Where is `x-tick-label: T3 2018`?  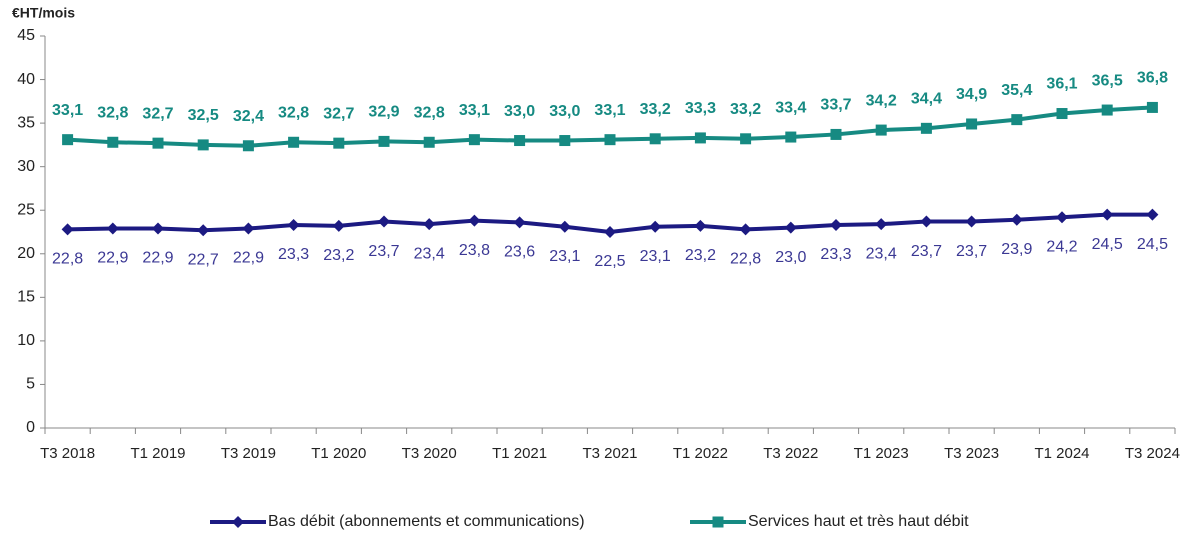
x-tick-label: T3 2018 is located at coordinates (67, 453).